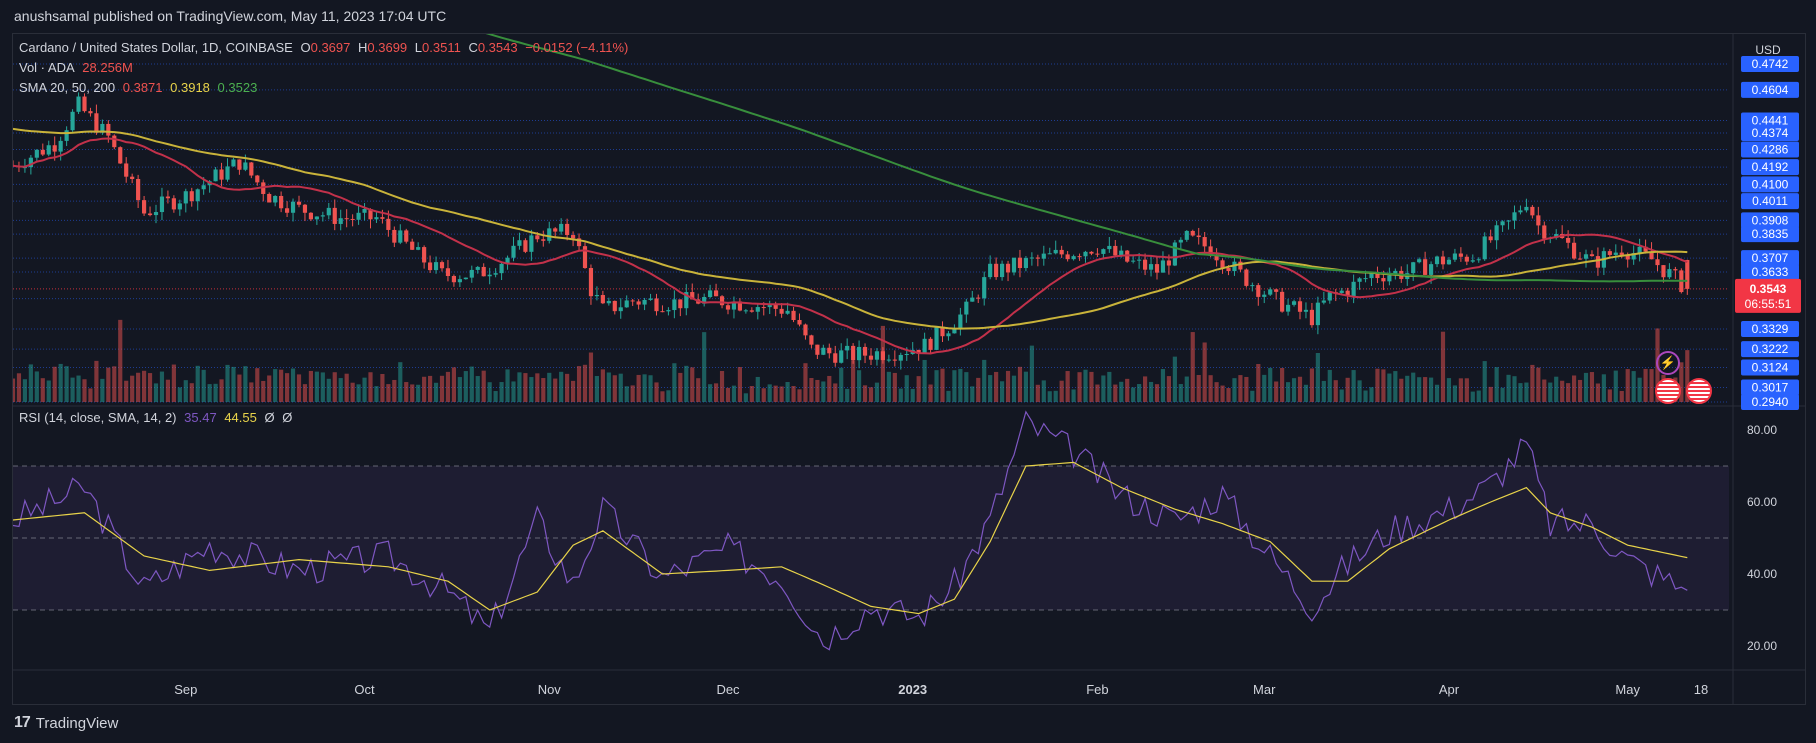 This screenshot has height=743, width=1816. I want to click on last-price-badge, so click(1768, 295).